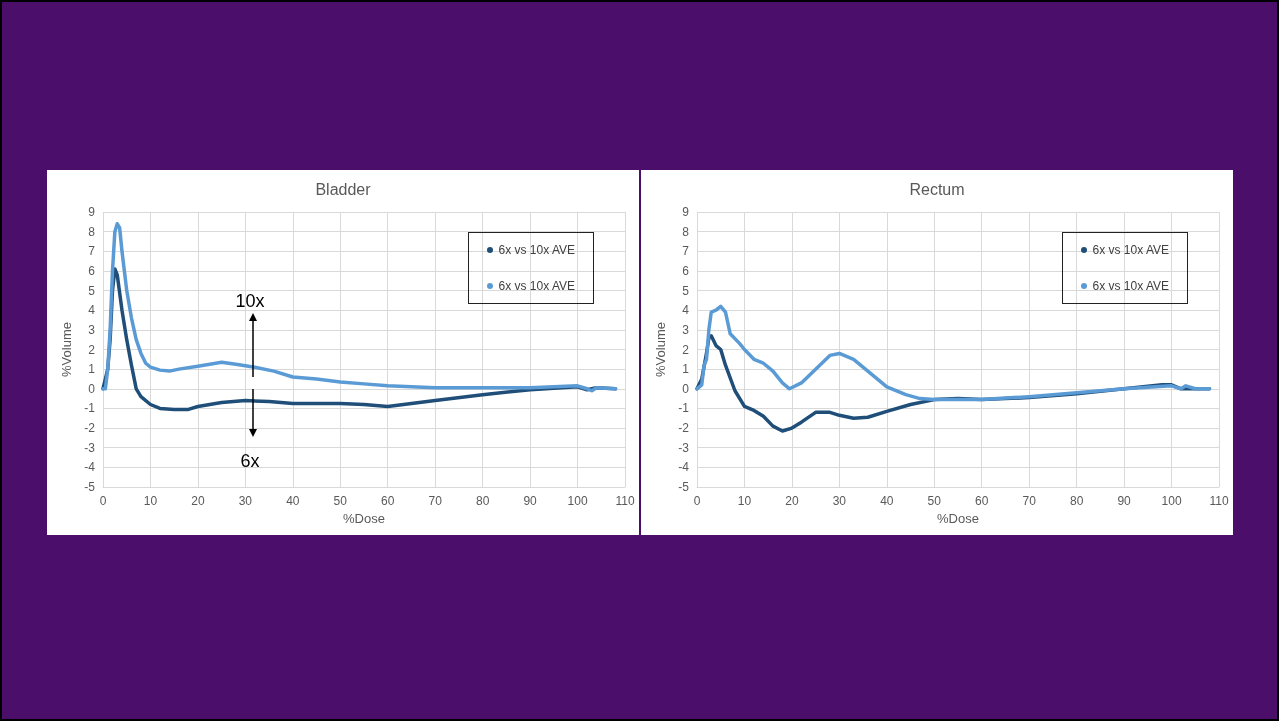  Describe the element at coordinates (250, 460) in the screenshot. I see `annotation: 6x` at that location.